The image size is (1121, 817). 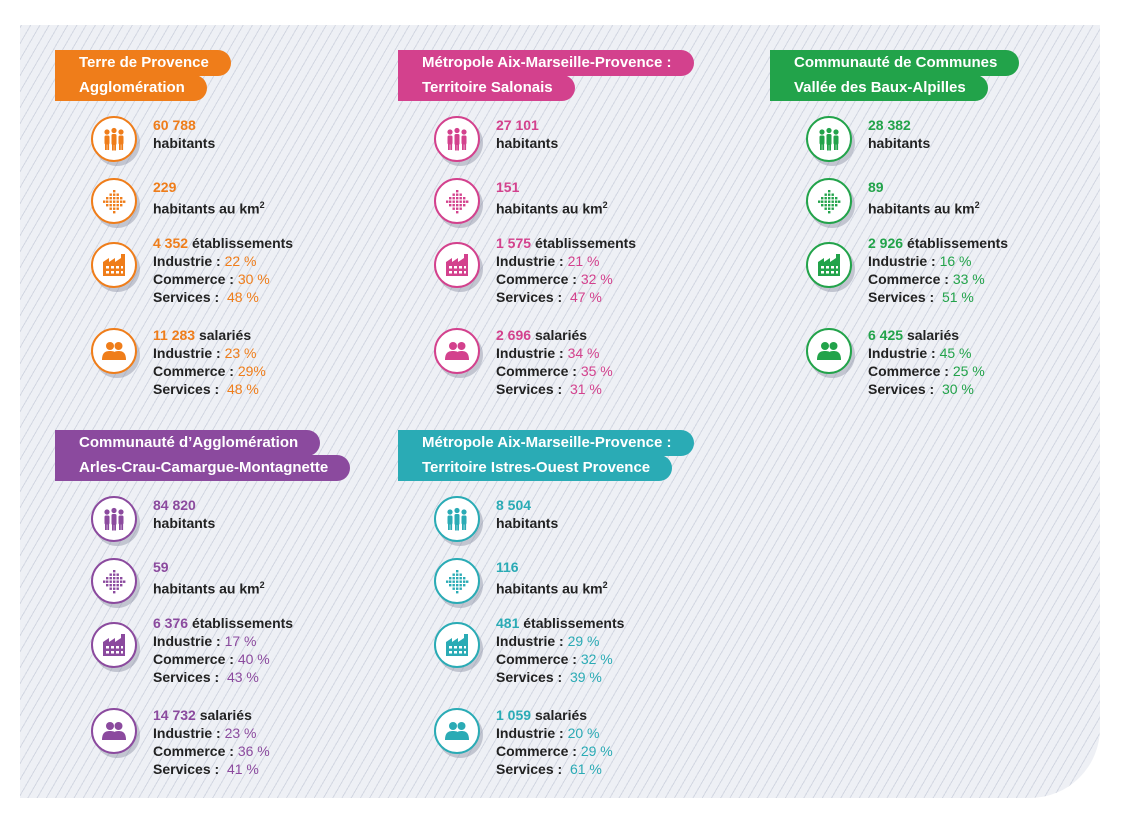 What do you see at coordinates (968, 279) in the screenshot?
I see `etab-commerce-pct: 33 %` at bounding box center [968, 279].